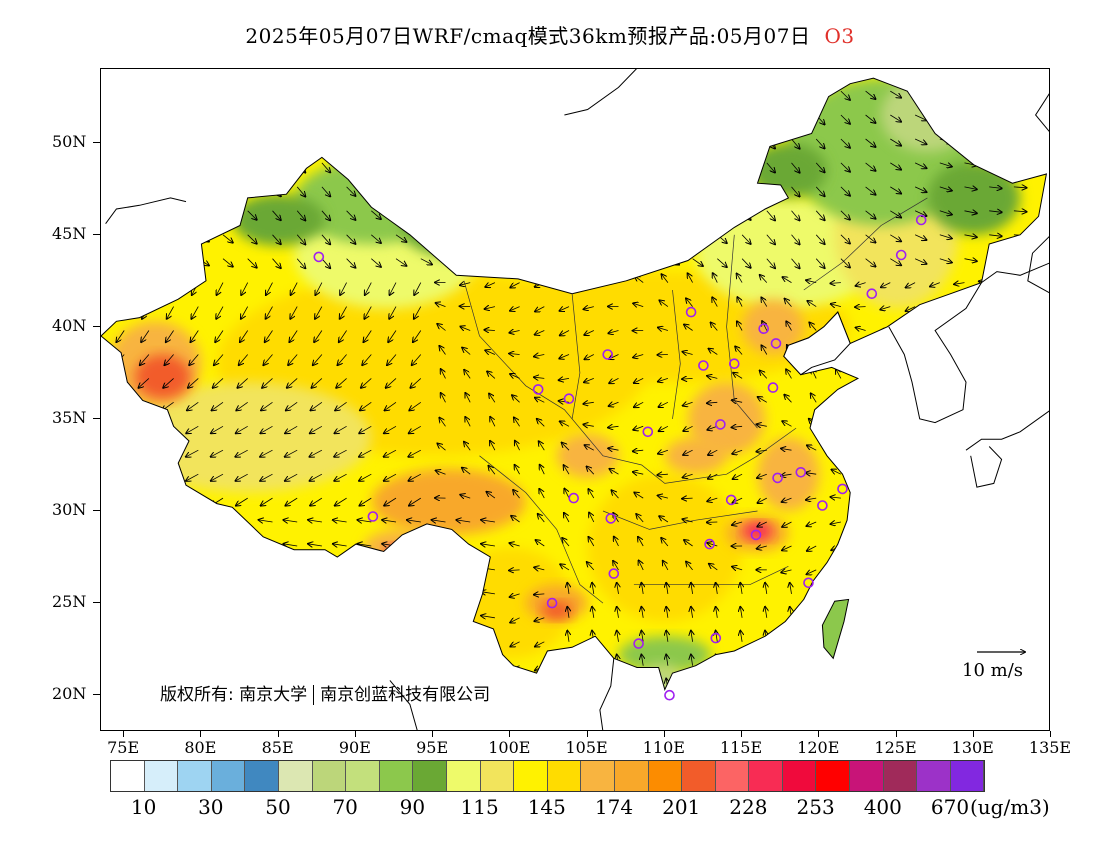 This screenshot has width=1100, height=850. Describe the element at coordinates (614, 807) in the screenshot. I see `legend-label: 174` at that location.